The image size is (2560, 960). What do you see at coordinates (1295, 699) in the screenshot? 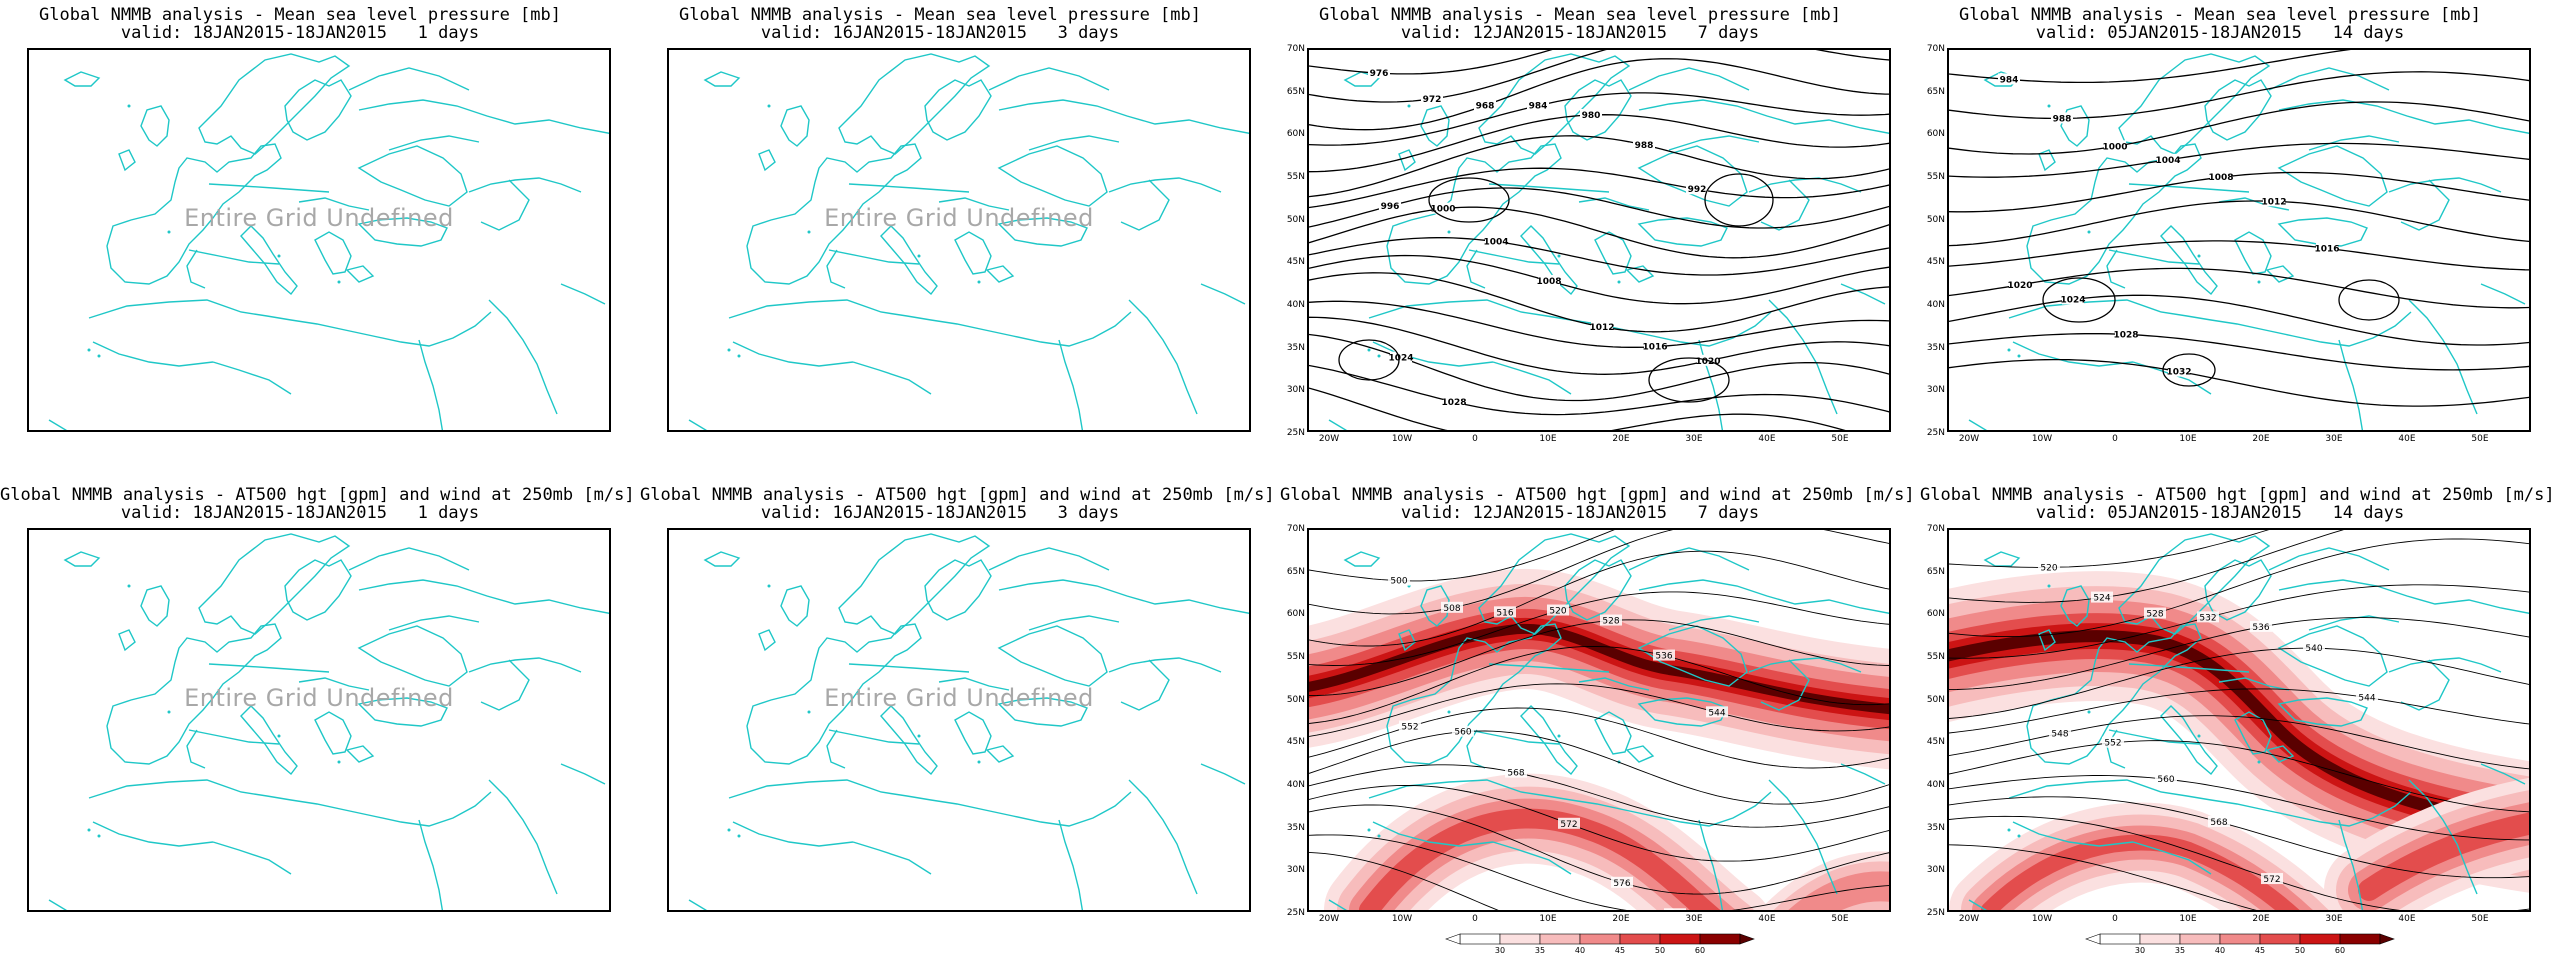
I see `lat-tick-label: 50N` at bounding box center [1295, 699].